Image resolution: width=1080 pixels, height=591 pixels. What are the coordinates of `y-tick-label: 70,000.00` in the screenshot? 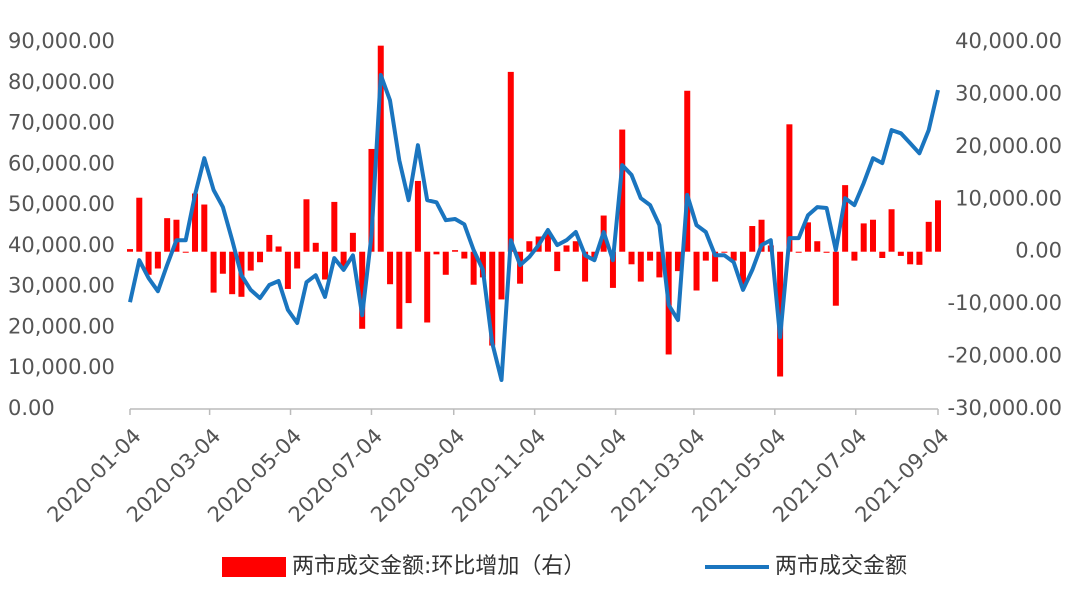 It's located at (61, 123).